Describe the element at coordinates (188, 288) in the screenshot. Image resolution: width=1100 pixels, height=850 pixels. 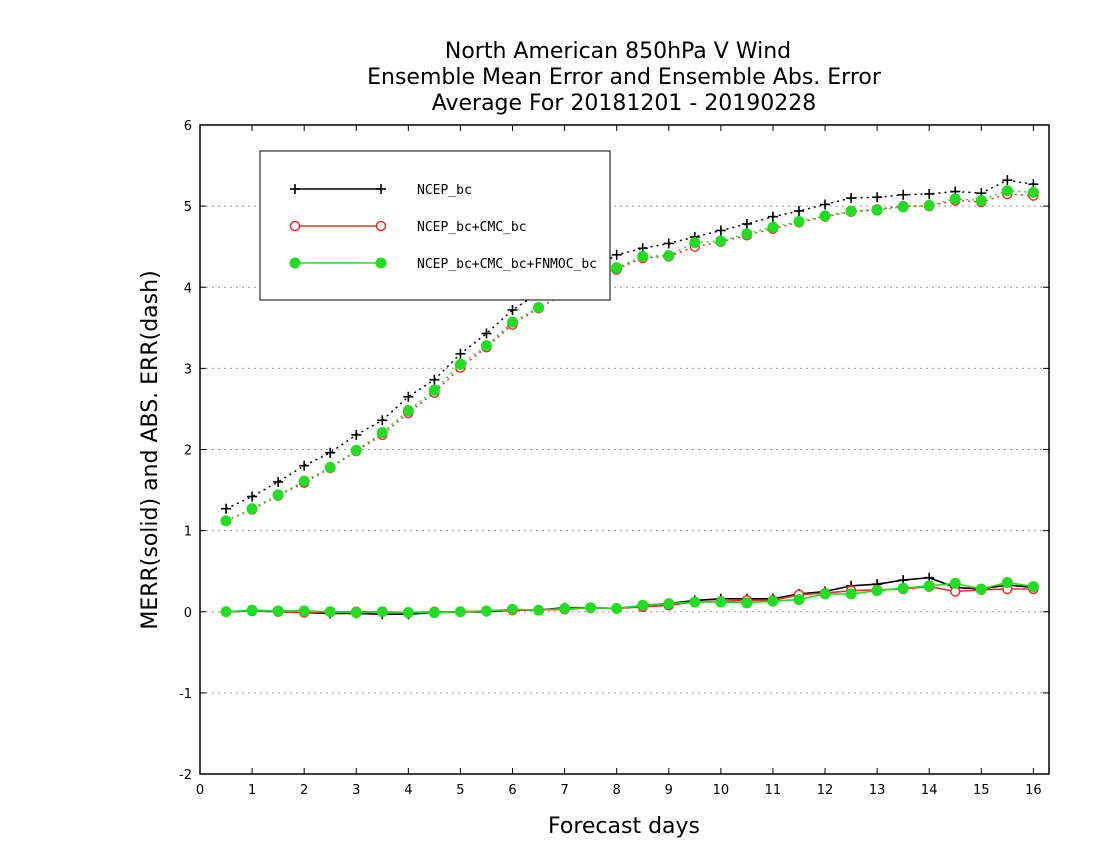
I see `y-tick-label: 4` at that location.